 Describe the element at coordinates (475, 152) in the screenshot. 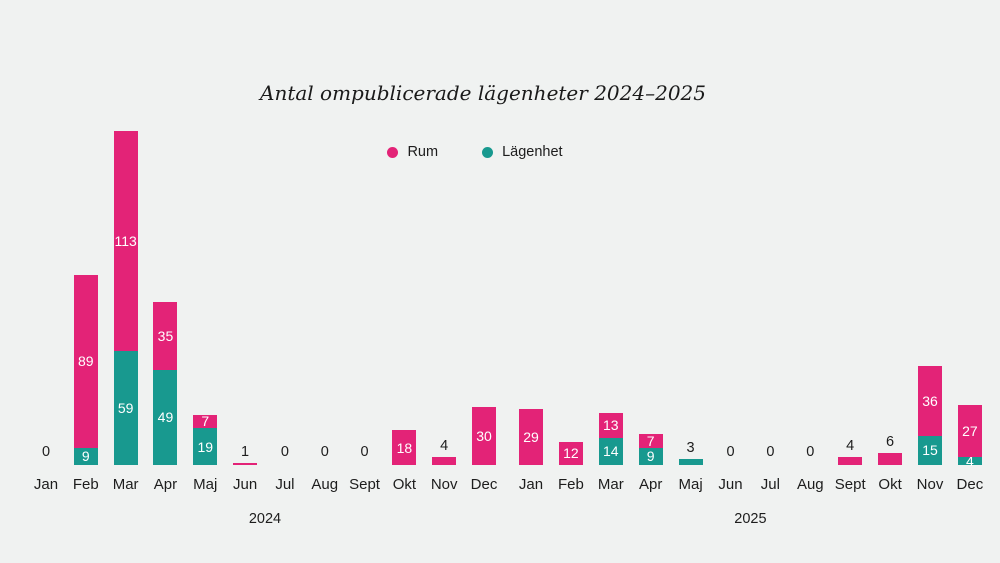

I see `legend: Rum Lägenhet` at that location.